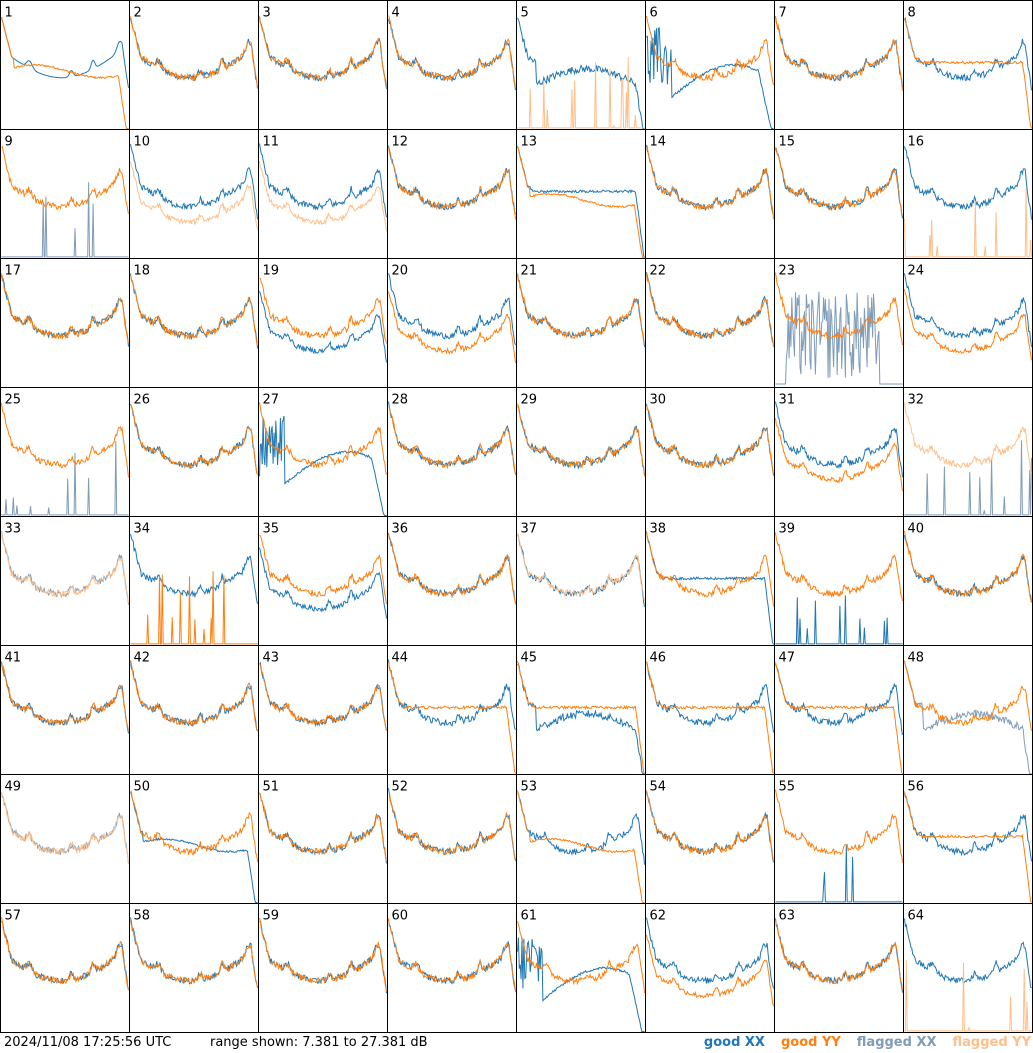 The width and height of the screenshot is (1033, 1053). What do you see at coordinates (658, 400) in the screenshot?
I see `panel-label: 30` at bounding box center [658, 400].